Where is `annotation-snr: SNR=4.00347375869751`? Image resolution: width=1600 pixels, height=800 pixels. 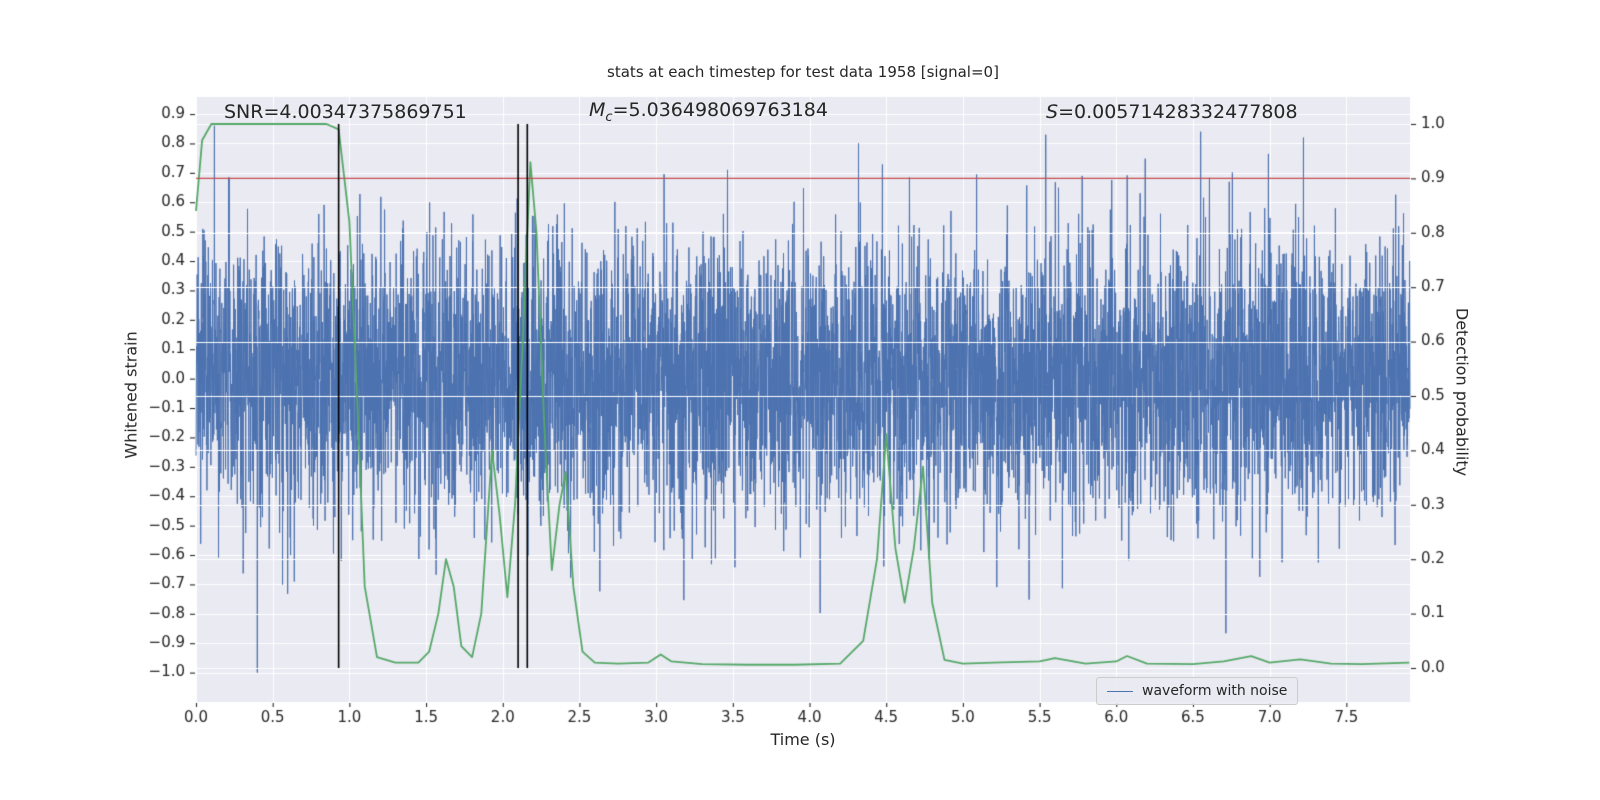 annotation-snr: SNR=4.00347375869751 is located at coordinates (345, 112).